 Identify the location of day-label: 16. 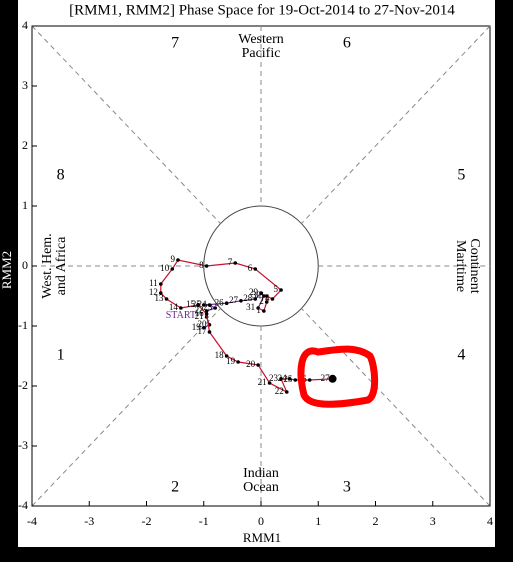
(200, 313).